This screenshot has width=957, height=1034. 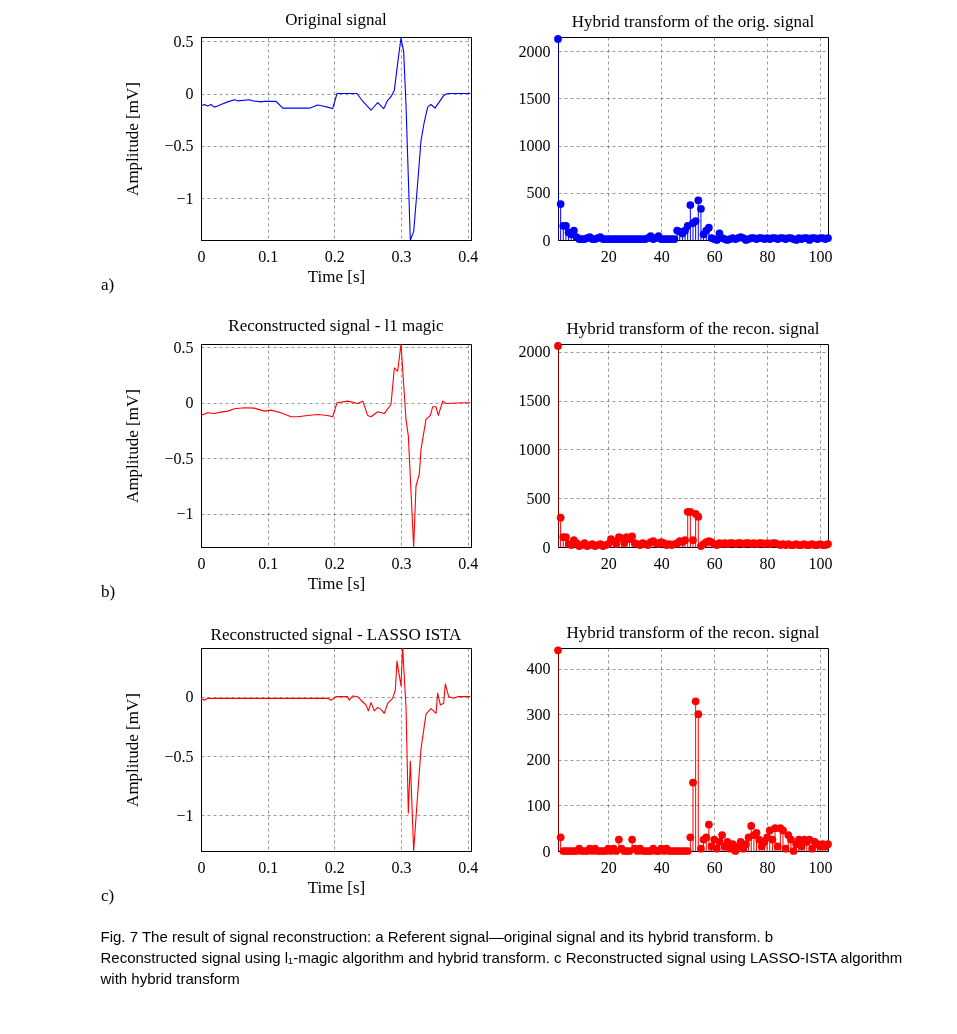 I want to click on y-tick-label: 400, so click(x=538, y=669).